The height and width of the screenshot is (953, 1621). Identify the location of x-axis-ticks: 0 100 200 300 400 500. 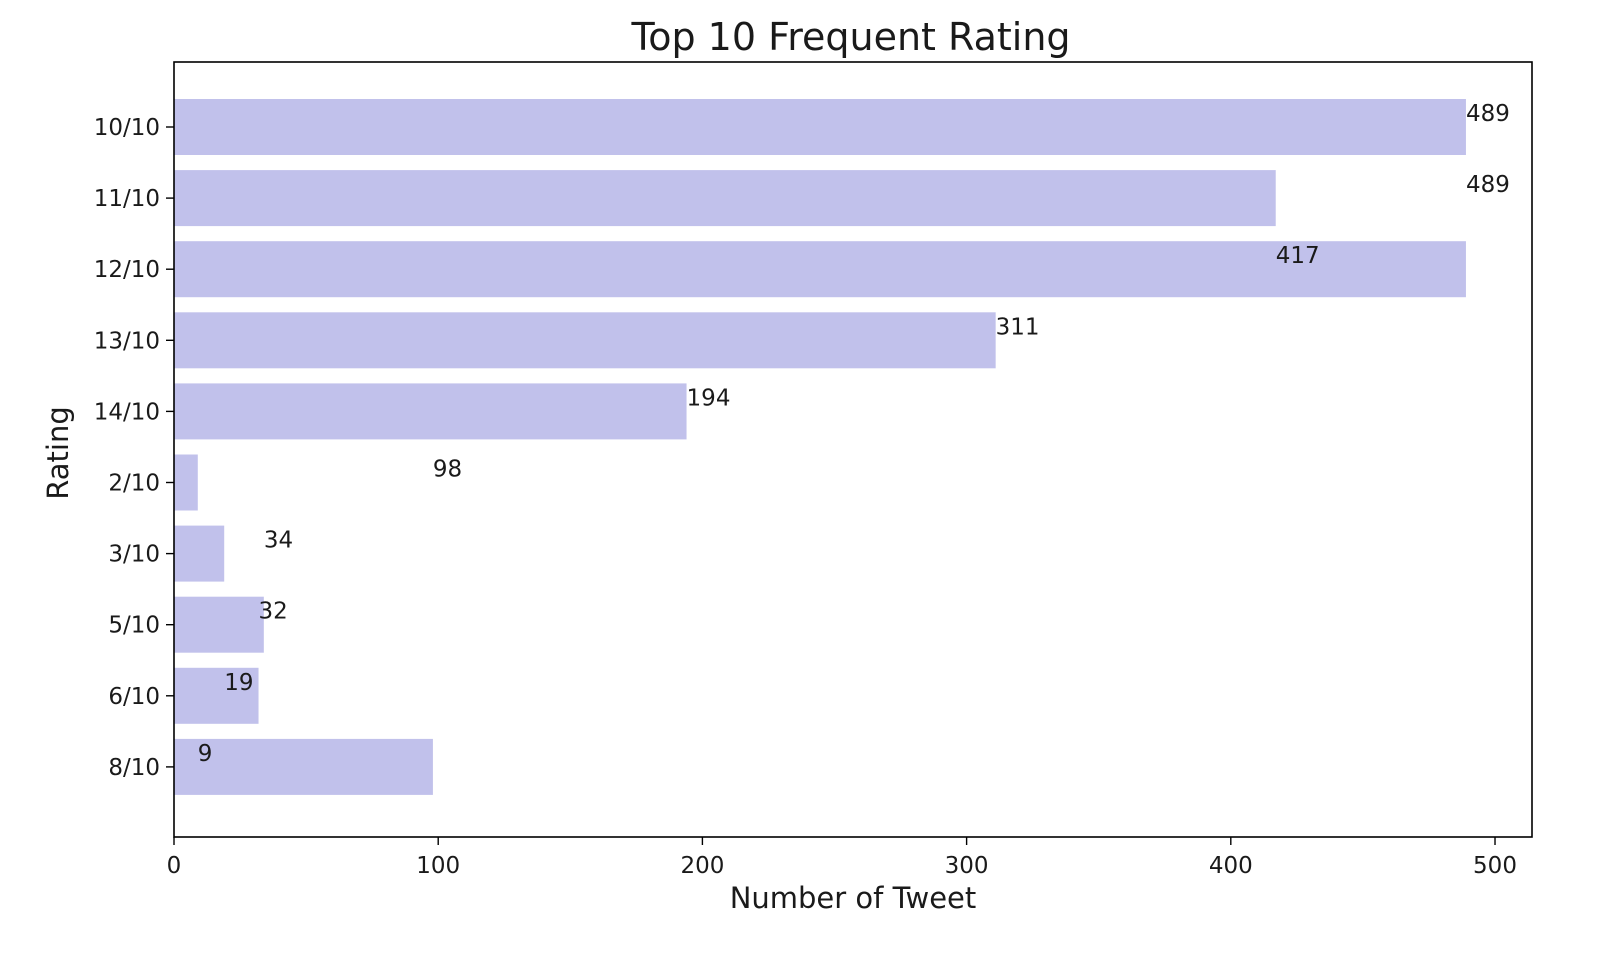
(842, 858).